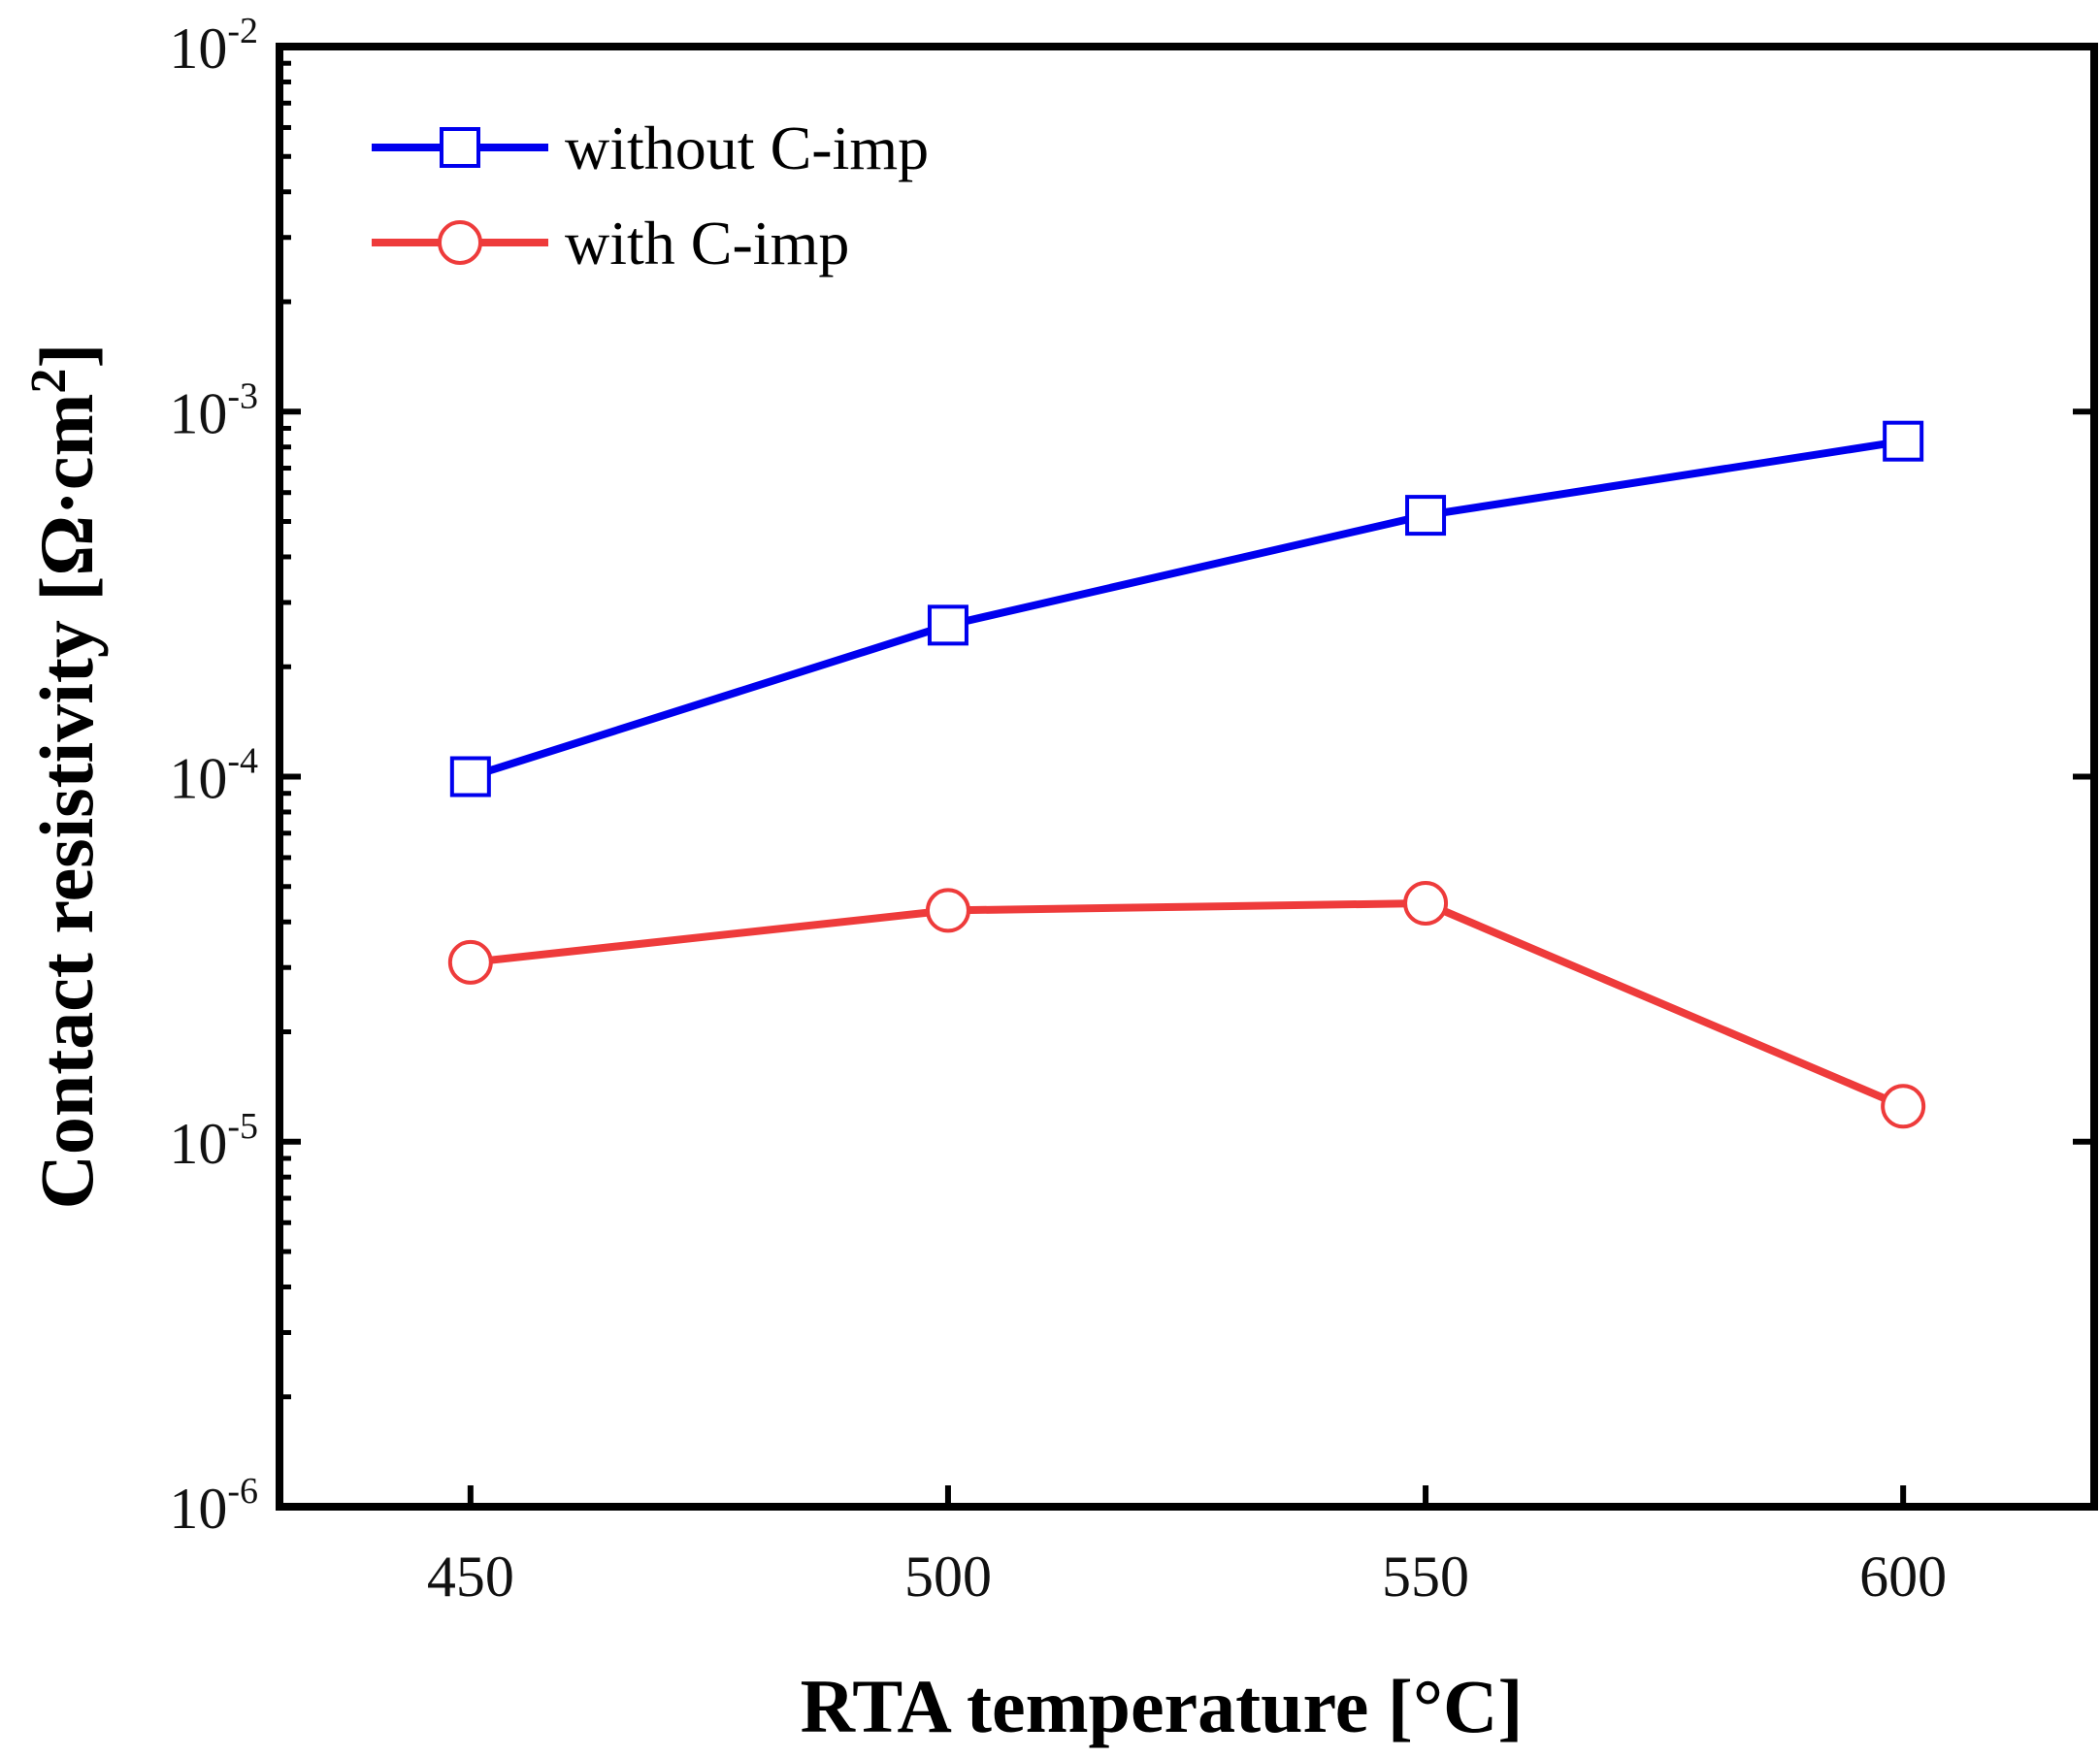 The height and width of the screenshot is (1758, 2100). What do you see at coordinates (460, 242) in the screenshot?
I see `legend-marker-circle` at bounding box center [460, 242].